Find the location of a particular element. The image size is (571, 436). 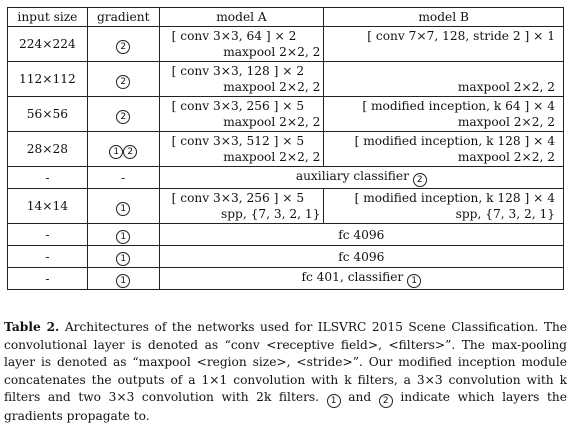

spanning-layer-cell: fc 401, classifier 1 is located at coordinates (361, 278).